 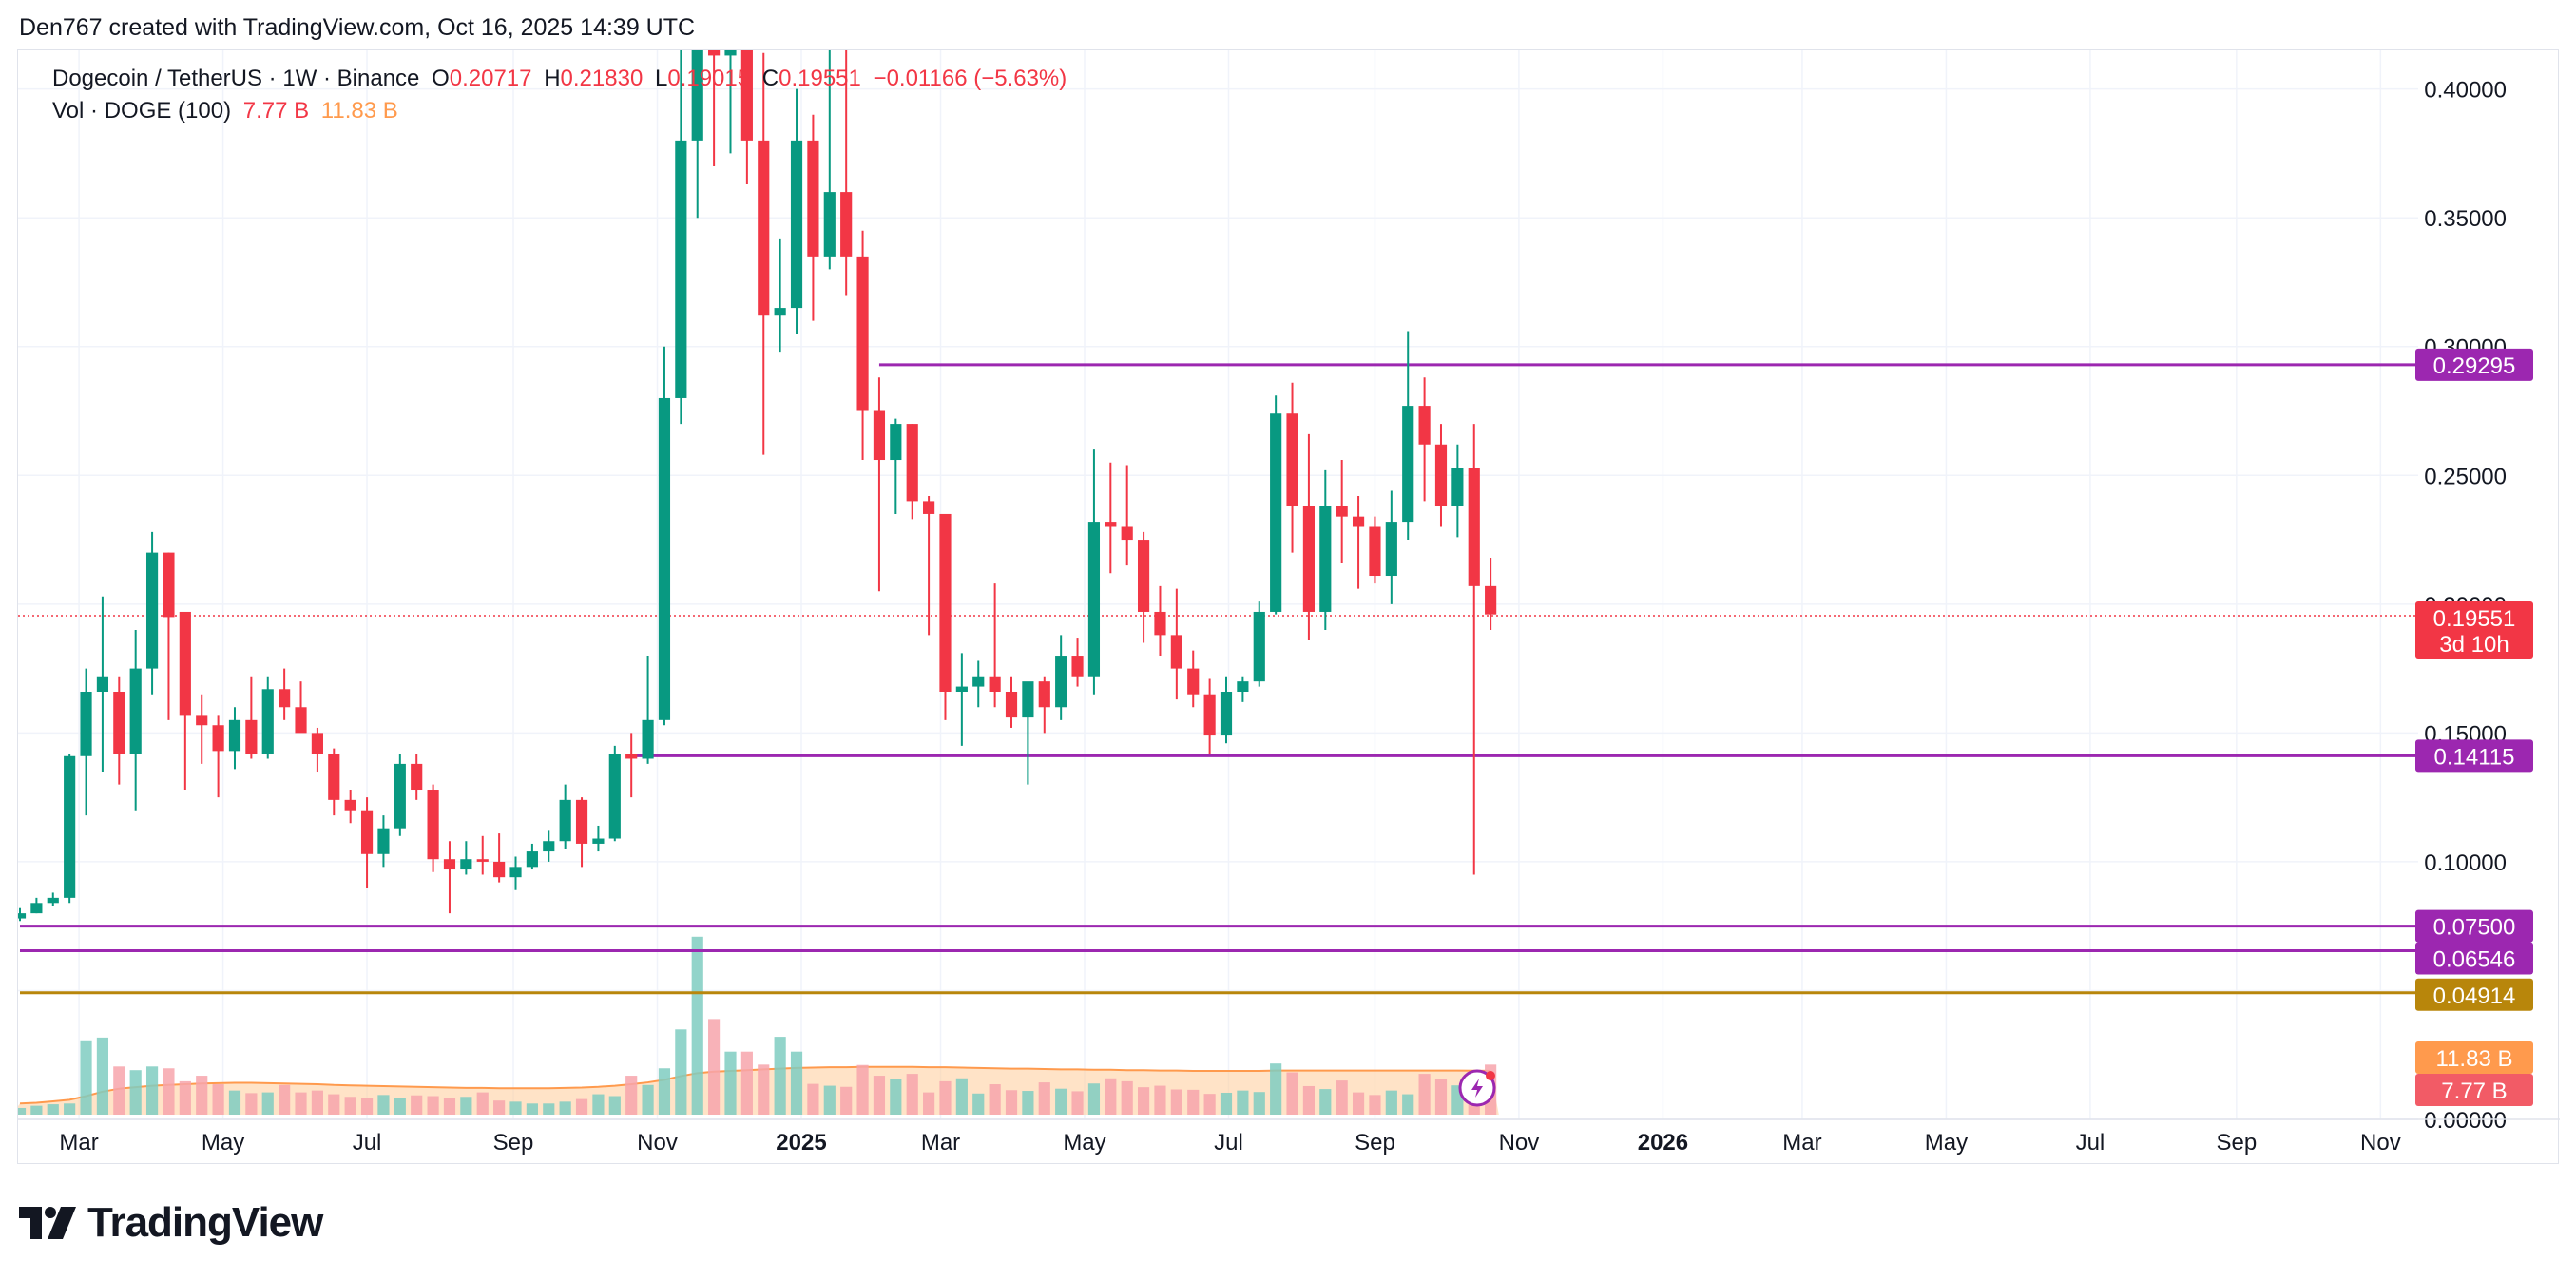 What do you see at coordinates (236, 78) in the screenshot?
I see `symbol-name: Dogecoin / TetherUS · 1W · Binance` at bounding box center [236, 78].